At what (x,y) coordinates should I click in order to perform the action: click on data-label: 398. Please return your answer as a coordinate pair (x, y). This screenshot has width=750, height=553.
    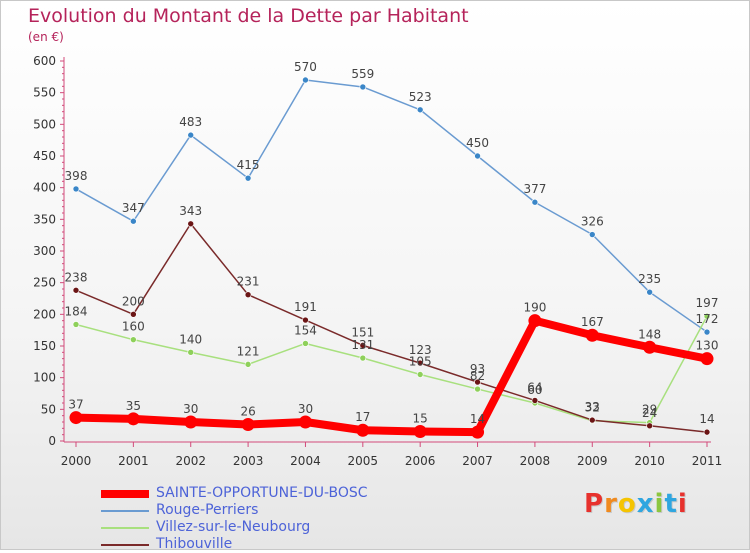
    Looking at the image, I should click on (76, 176).